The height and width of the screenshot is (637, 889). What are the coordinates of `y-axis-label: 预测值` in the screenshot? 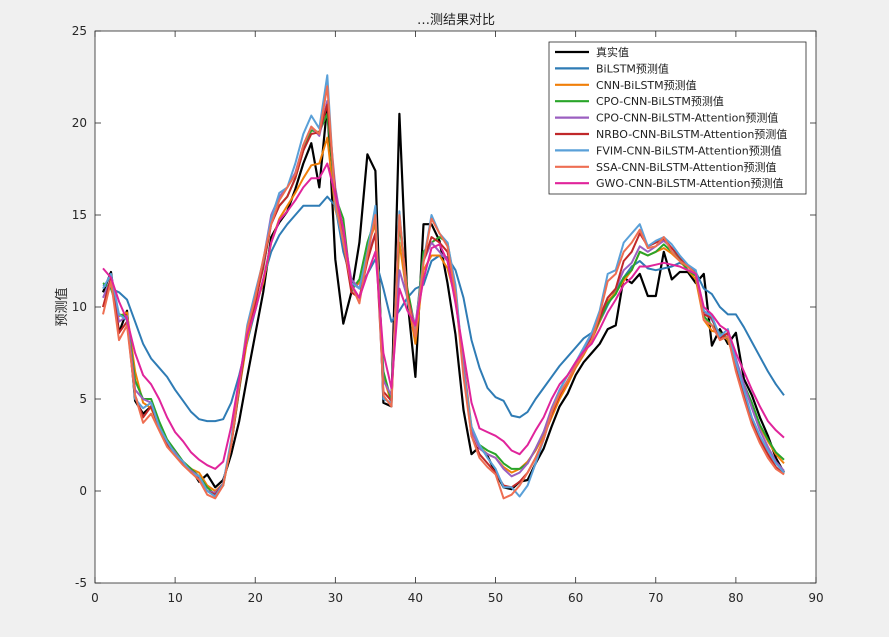 It's located at (62, 306).